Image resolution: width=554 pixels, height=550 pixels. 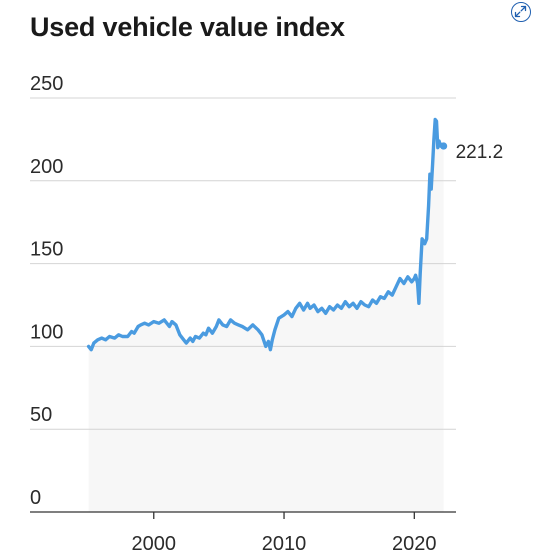 I want to click on y-tick-label-250: 250, so click(x=46, y=84).